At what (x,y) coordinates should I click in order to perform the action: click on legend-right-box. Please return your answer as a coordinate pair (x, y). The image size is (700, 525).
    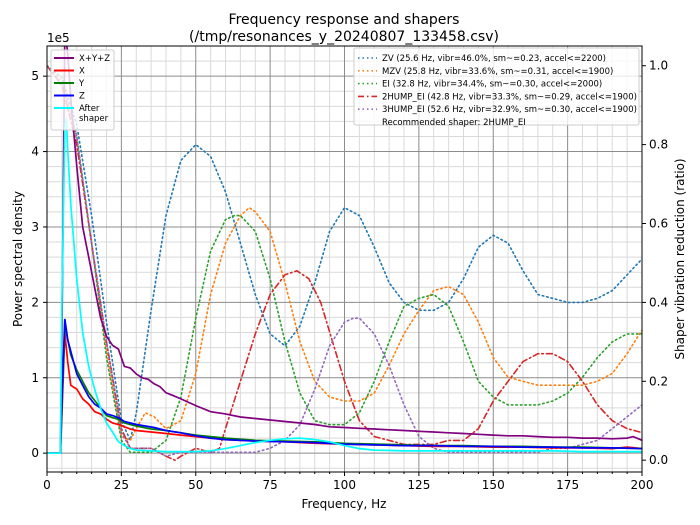
    Looking at the image, I should click on (496, 86).